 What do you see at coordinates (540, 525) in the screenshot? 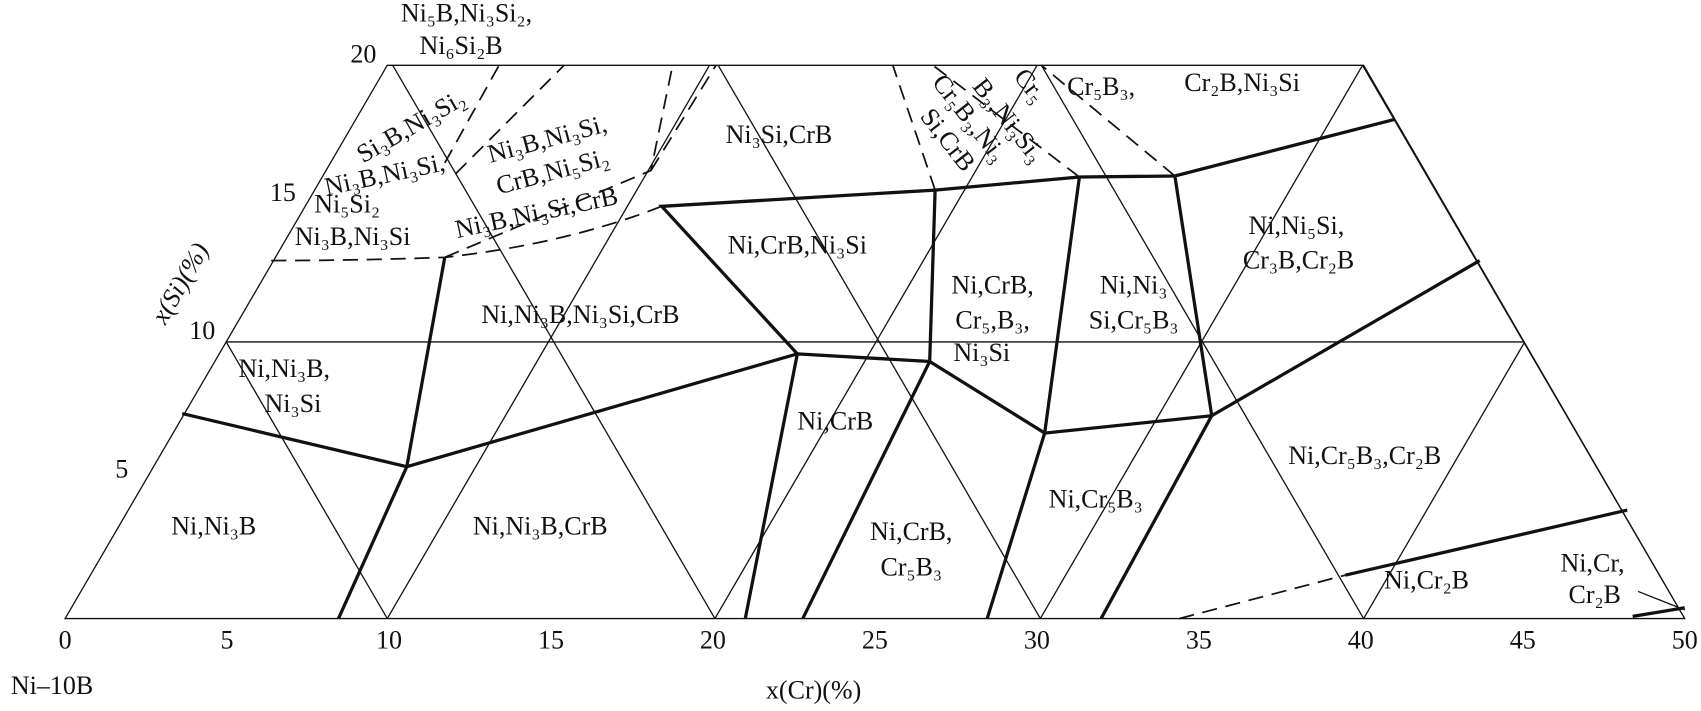
I see `region-label: Ni,Ni₃B,CrB` at bounding box center [540, 525].